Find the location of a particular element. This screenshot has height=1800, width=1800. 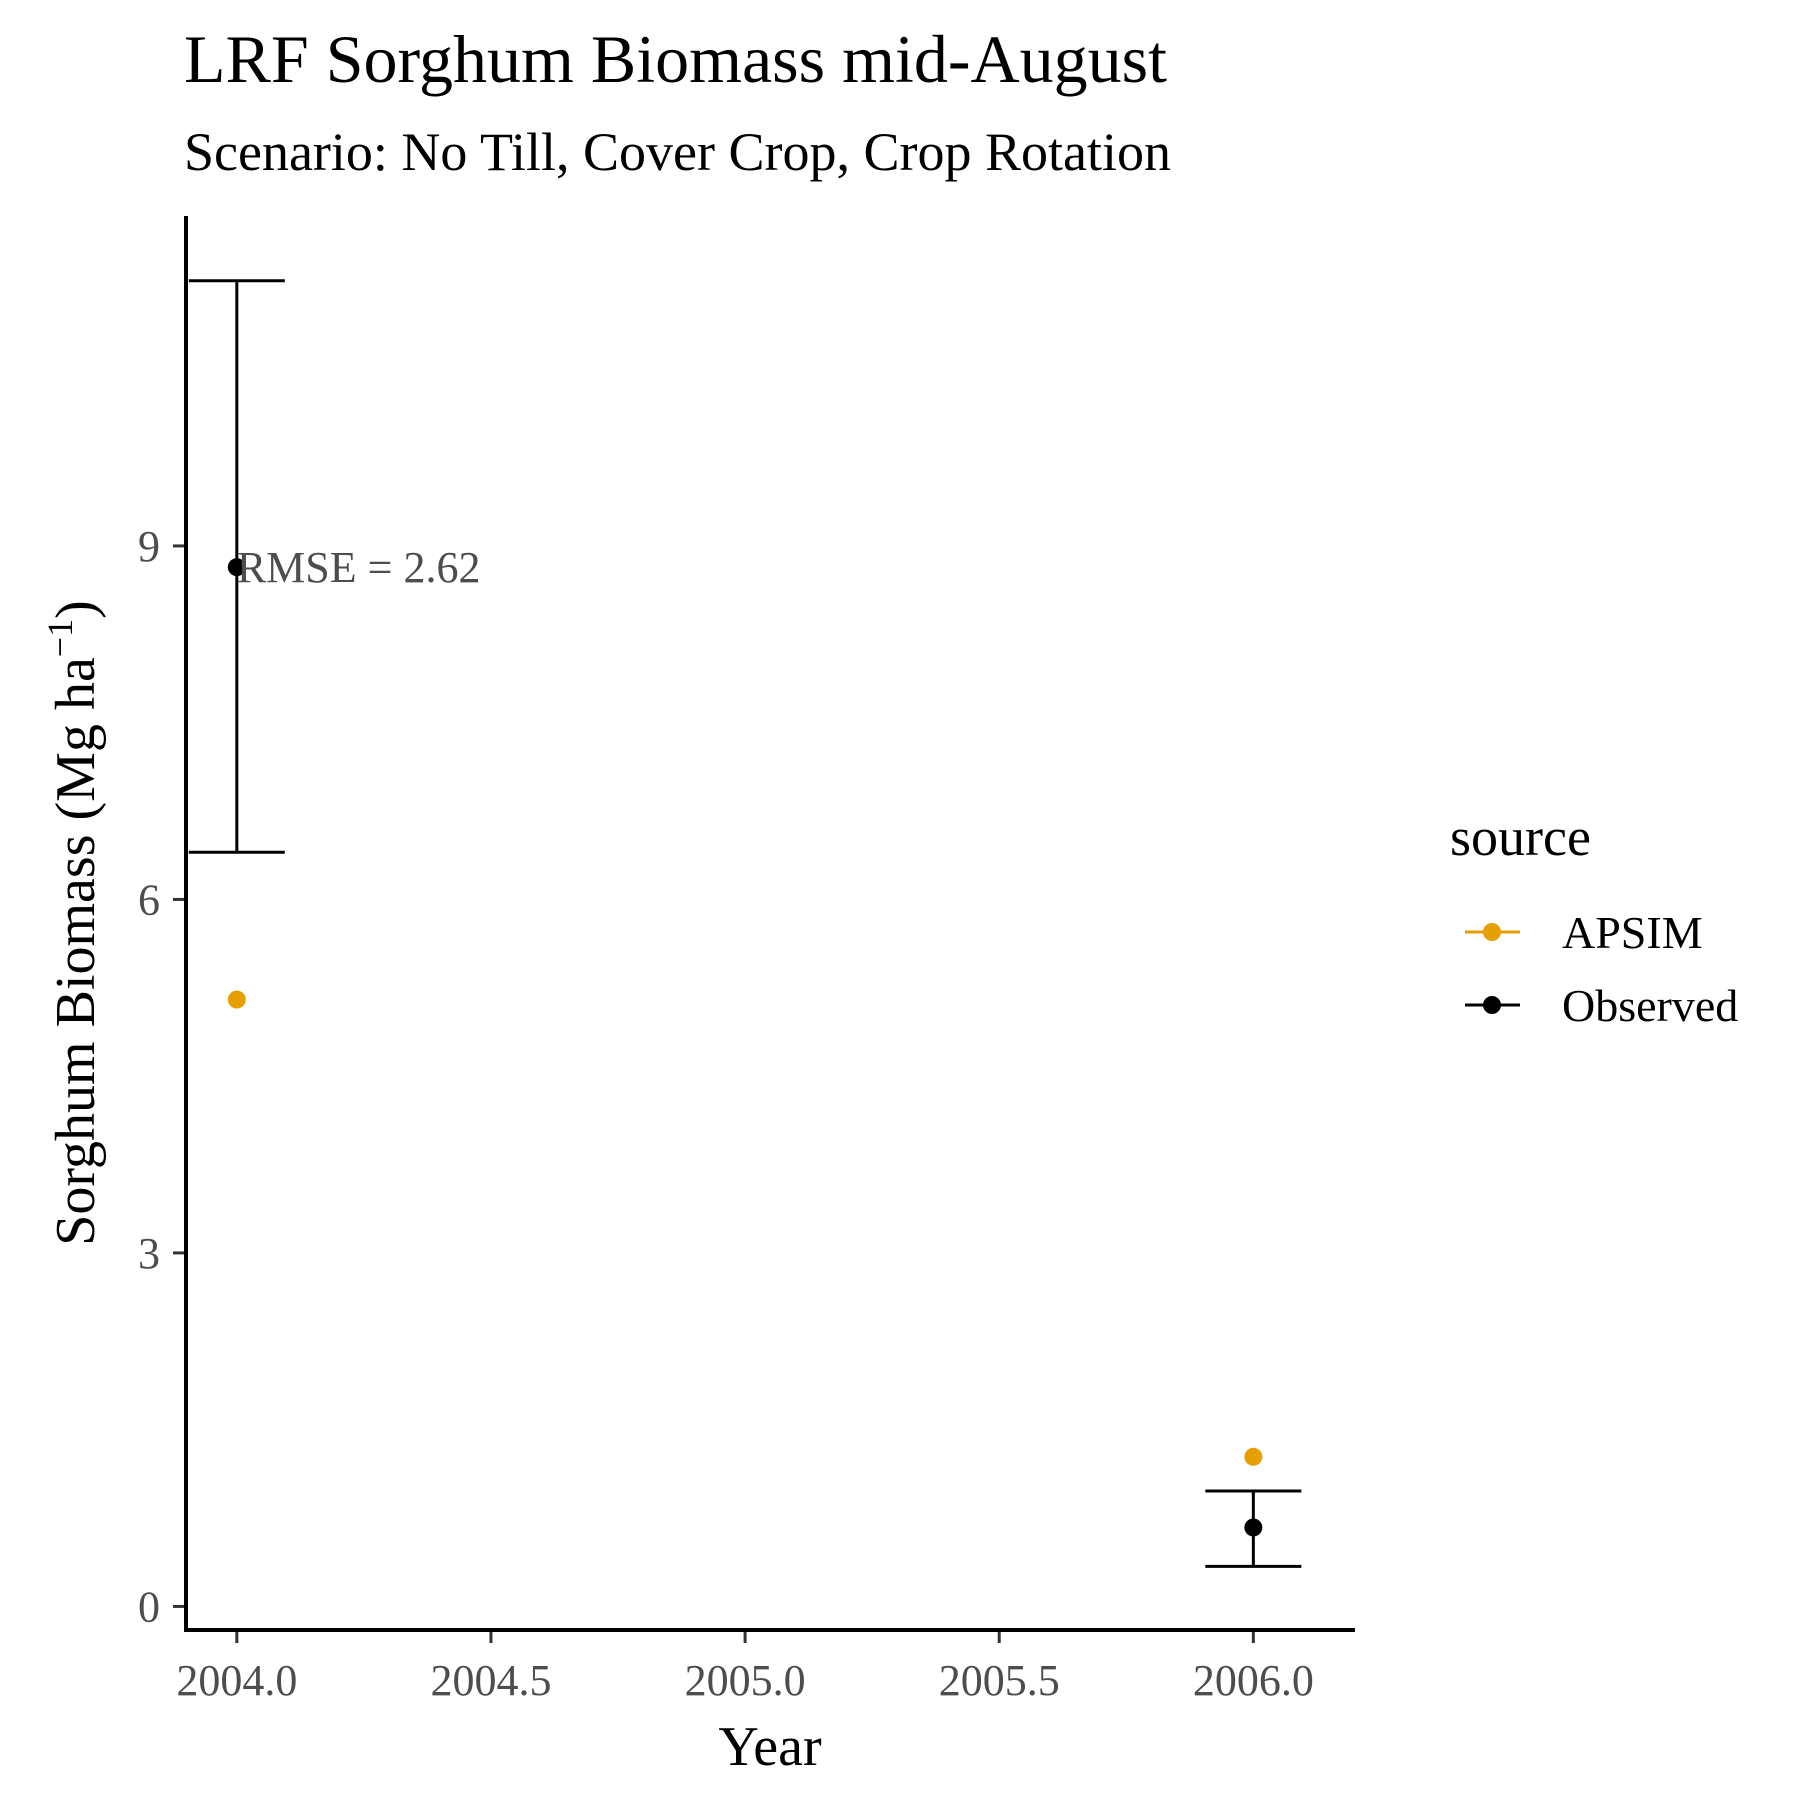

y-axis-title-main: Sorghum Biomass (Mg ha is located at coordinates (76, 951).